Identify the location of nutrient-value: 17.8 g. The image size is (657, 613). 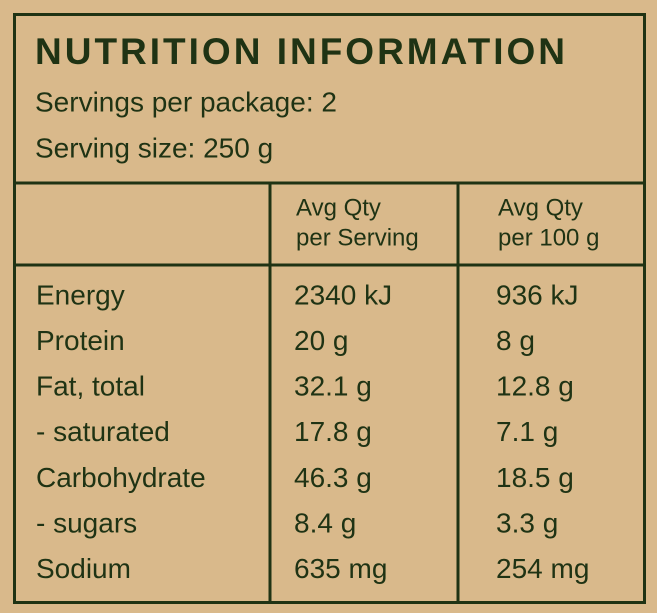
(333, 431).